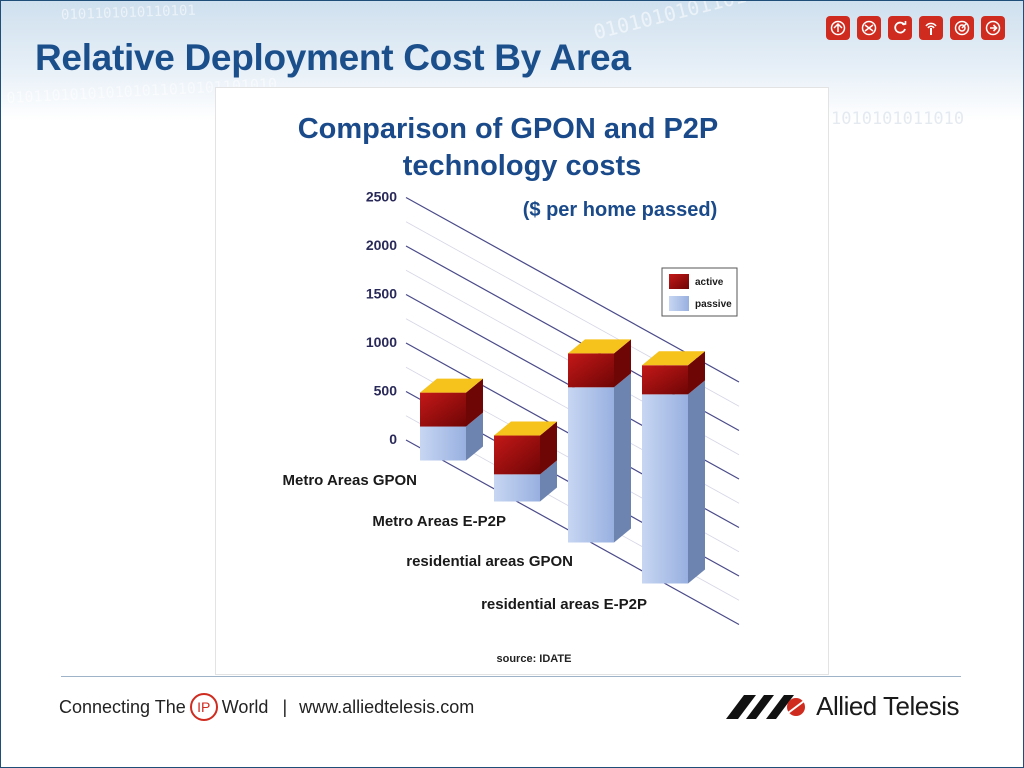 The height and width of the screenshot is (768, 1024). Describe the element at coordinates (508, 129) in the screenshot. I see `chart-title-line-1: Comparison of GPON and P2P` at that location.